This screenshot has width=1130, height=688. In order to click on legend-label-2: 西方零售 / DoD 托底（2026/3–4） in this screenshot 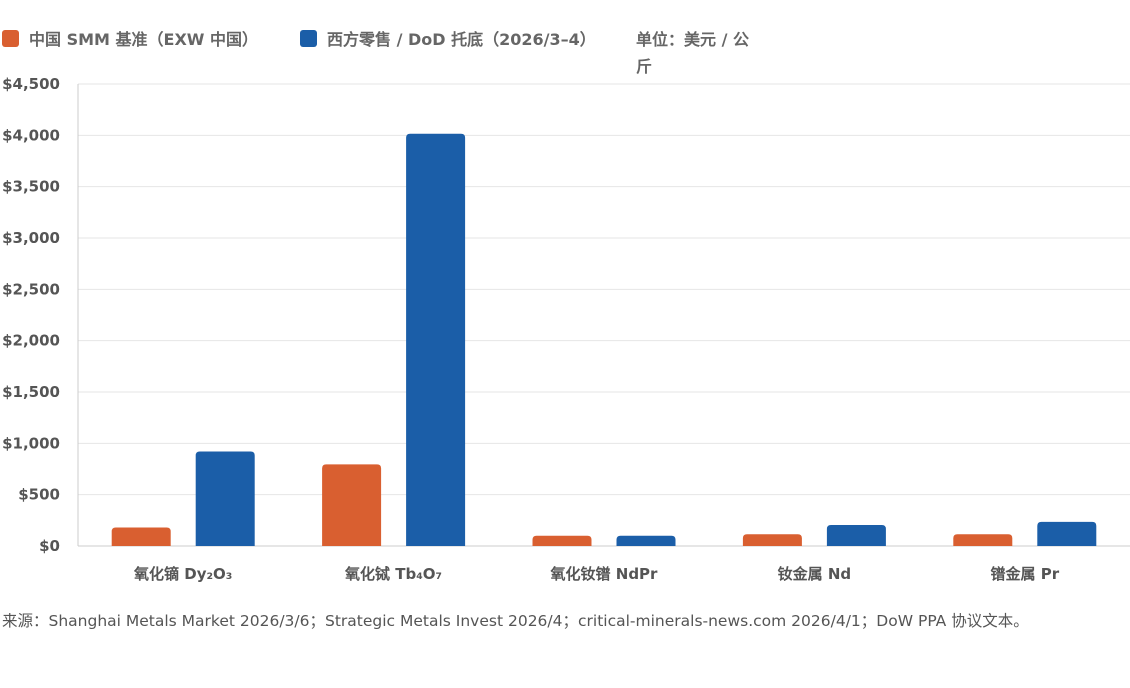, I will do `click(461, 39)`.